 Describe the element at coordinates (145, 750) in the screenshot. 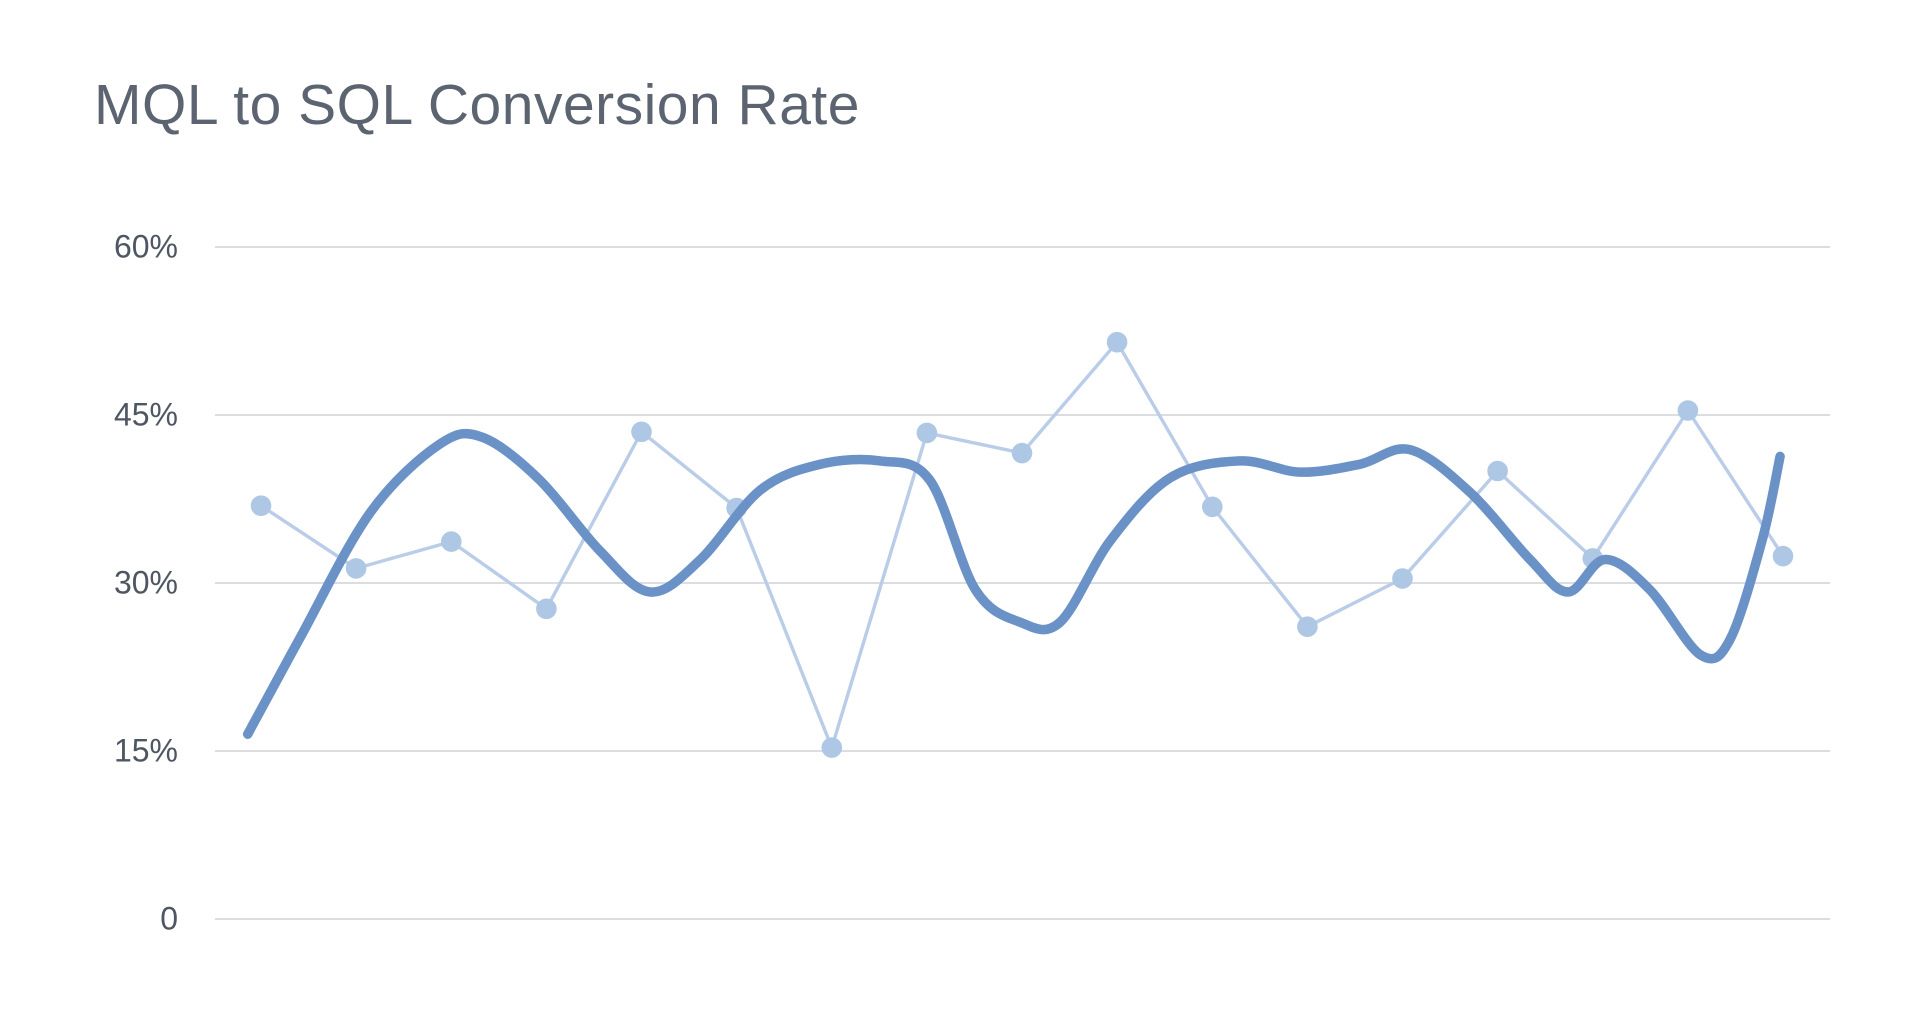

I see `y-tick-label: 15%` at that location.